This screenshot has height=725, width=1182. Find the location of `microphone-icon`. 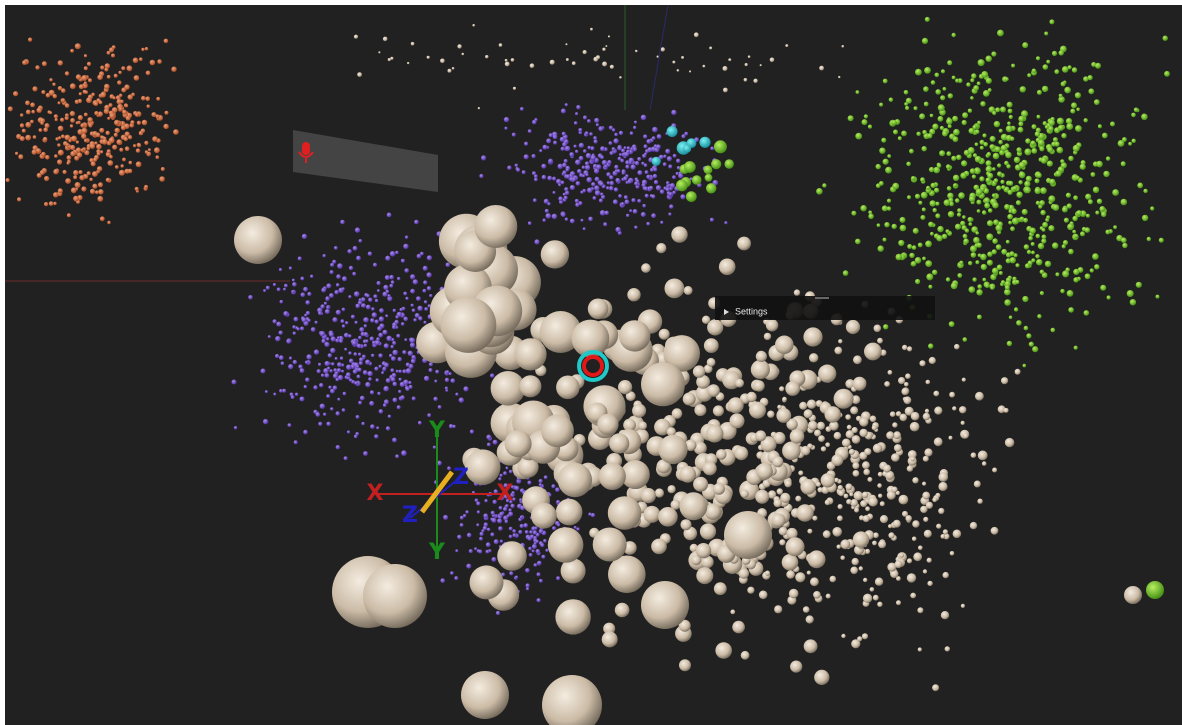

microphone-icon is located at coordinates (306, 152).